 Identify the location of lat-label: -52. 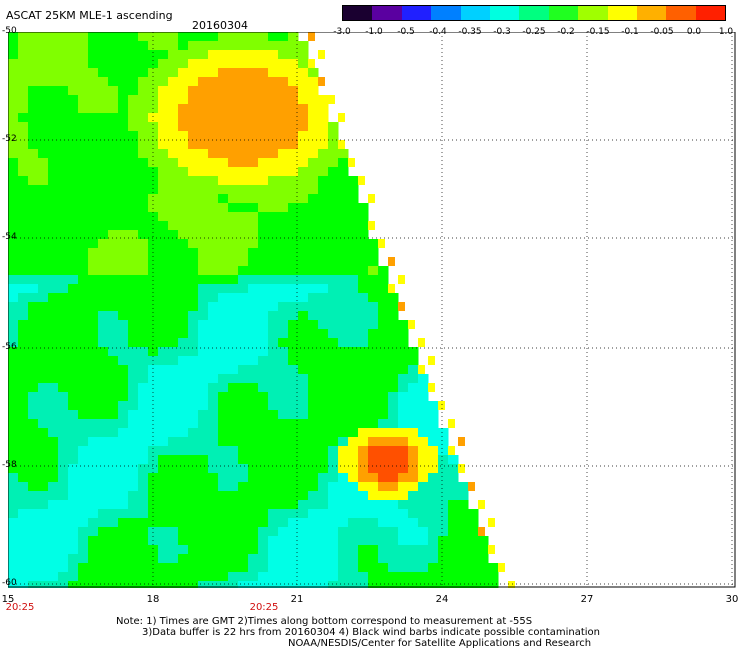
(9, 139).